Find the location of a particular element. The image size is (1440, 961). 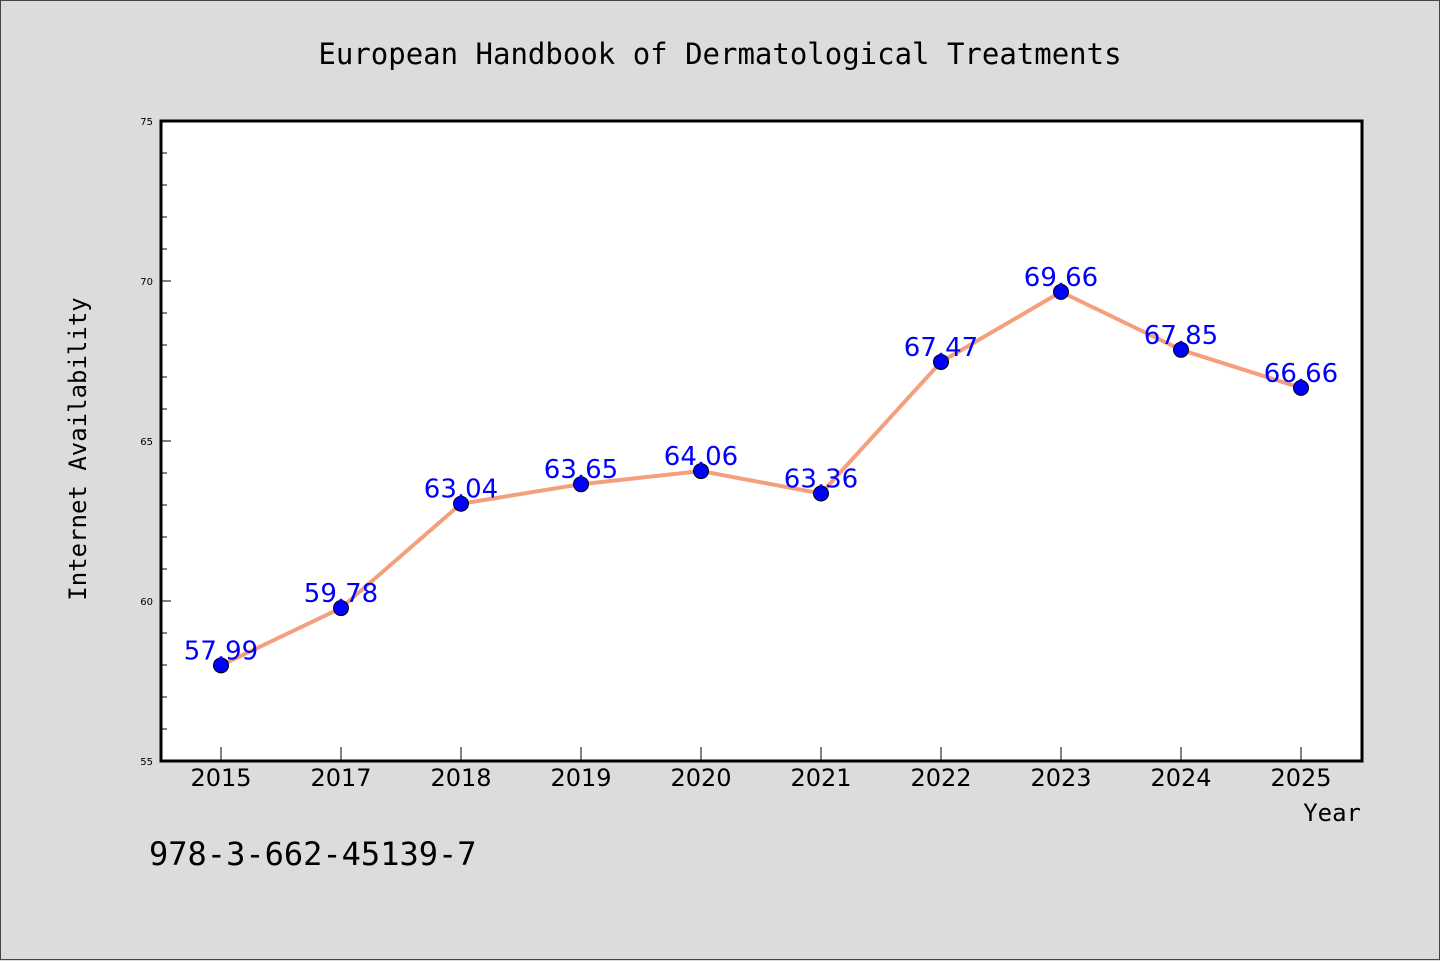

data-label: 66.66 is located at coordinates (1301, 374).